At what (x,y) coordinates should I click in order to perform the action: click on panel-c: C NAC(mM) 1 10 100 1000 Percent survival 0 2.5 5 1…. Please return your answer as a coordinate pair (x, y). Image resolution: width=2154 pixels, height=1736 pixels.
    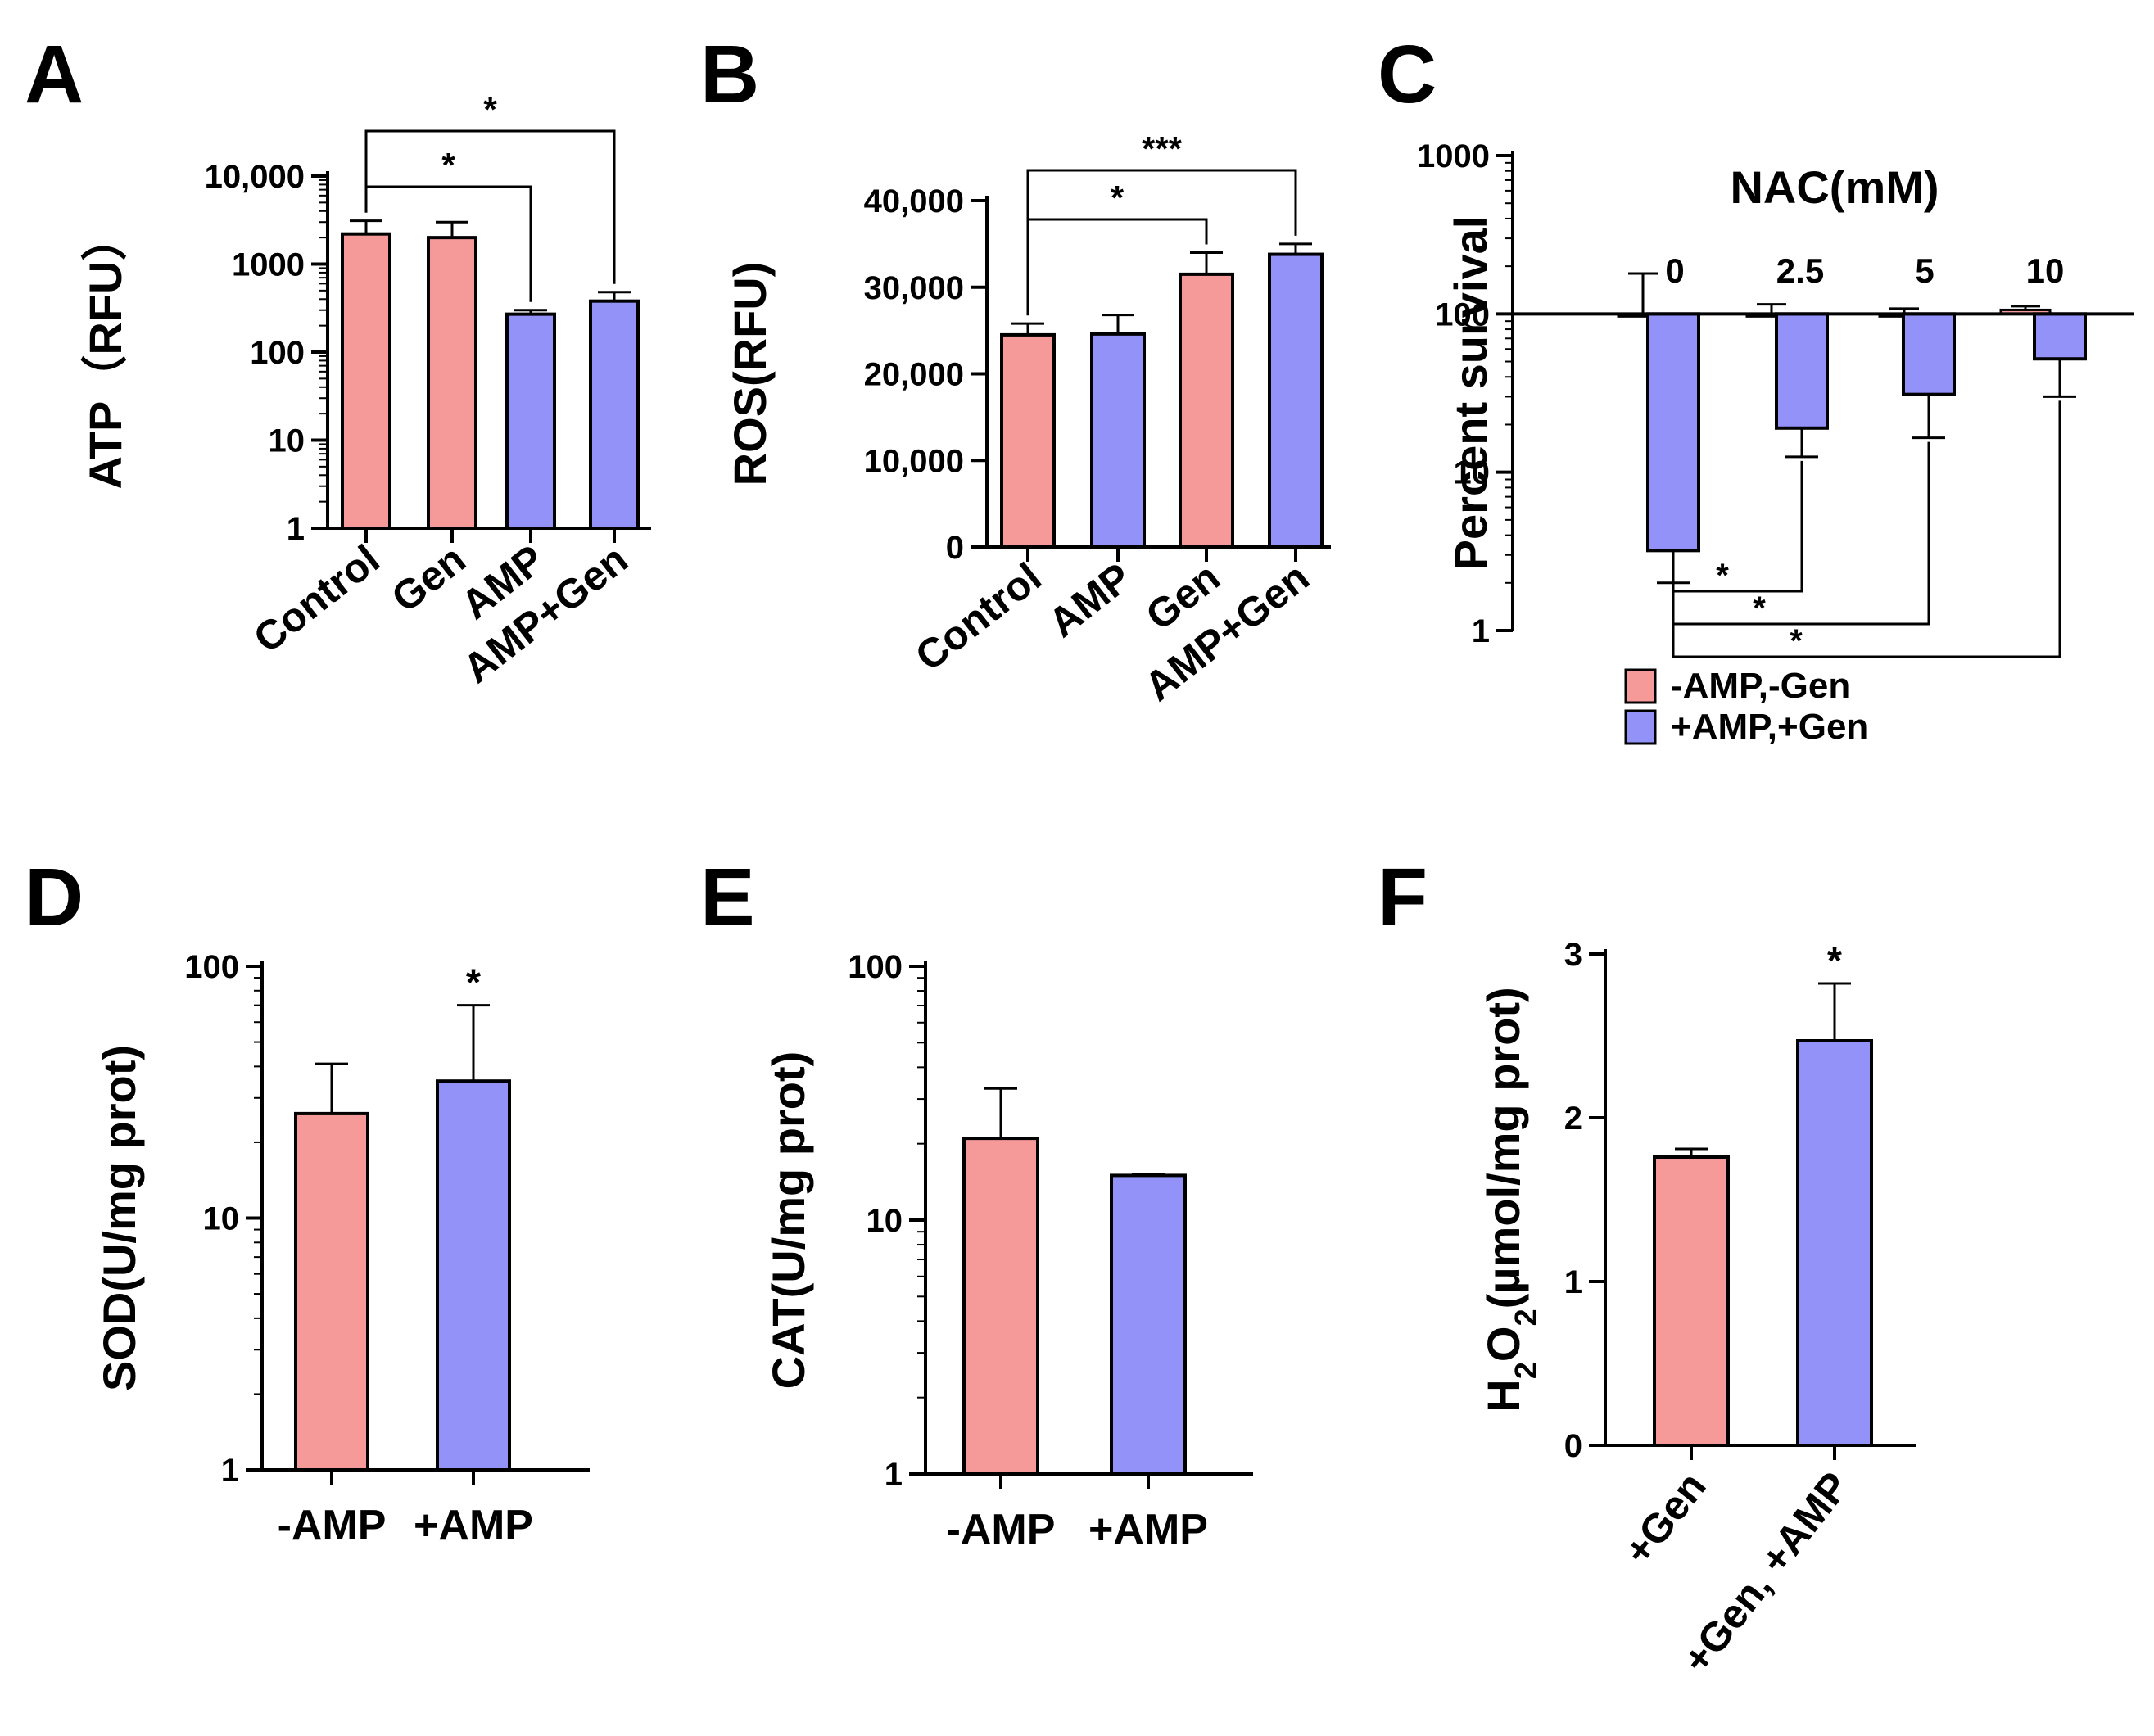
    Looking at the image, I should click on (1756, 388).